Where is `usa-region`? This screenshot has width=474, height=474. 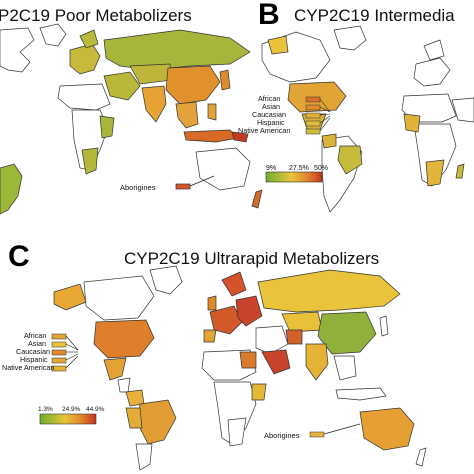
usa-region is located at coordinates (124, 339).